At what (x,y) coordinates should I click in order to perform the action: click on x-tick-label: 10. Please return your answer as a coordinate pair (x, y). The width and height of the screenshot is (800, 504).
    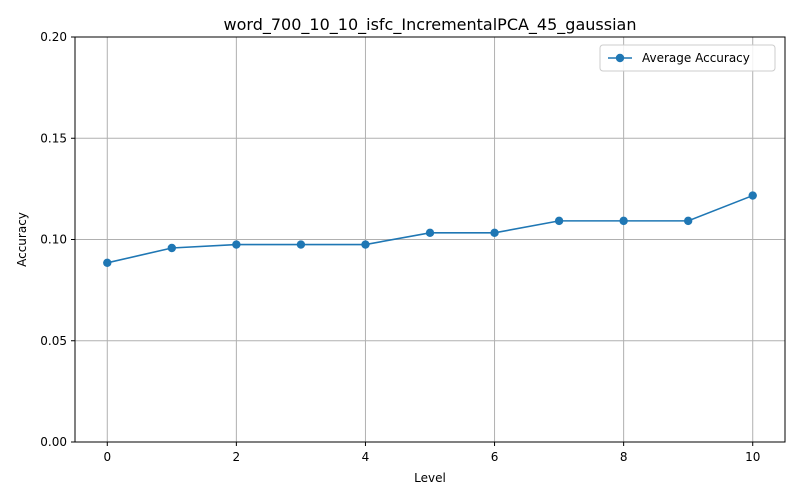
    Looking at the image, I should click on (752, 457).